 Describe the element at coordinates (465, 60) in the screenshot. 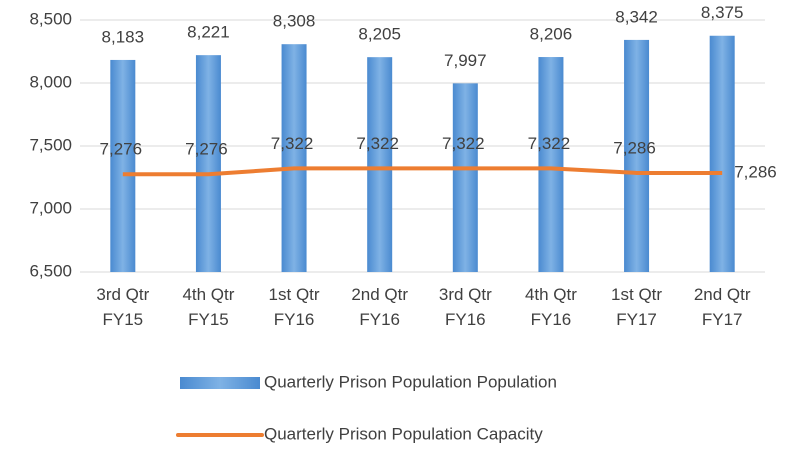

I see `bar-value-label: 7,997` at that location.